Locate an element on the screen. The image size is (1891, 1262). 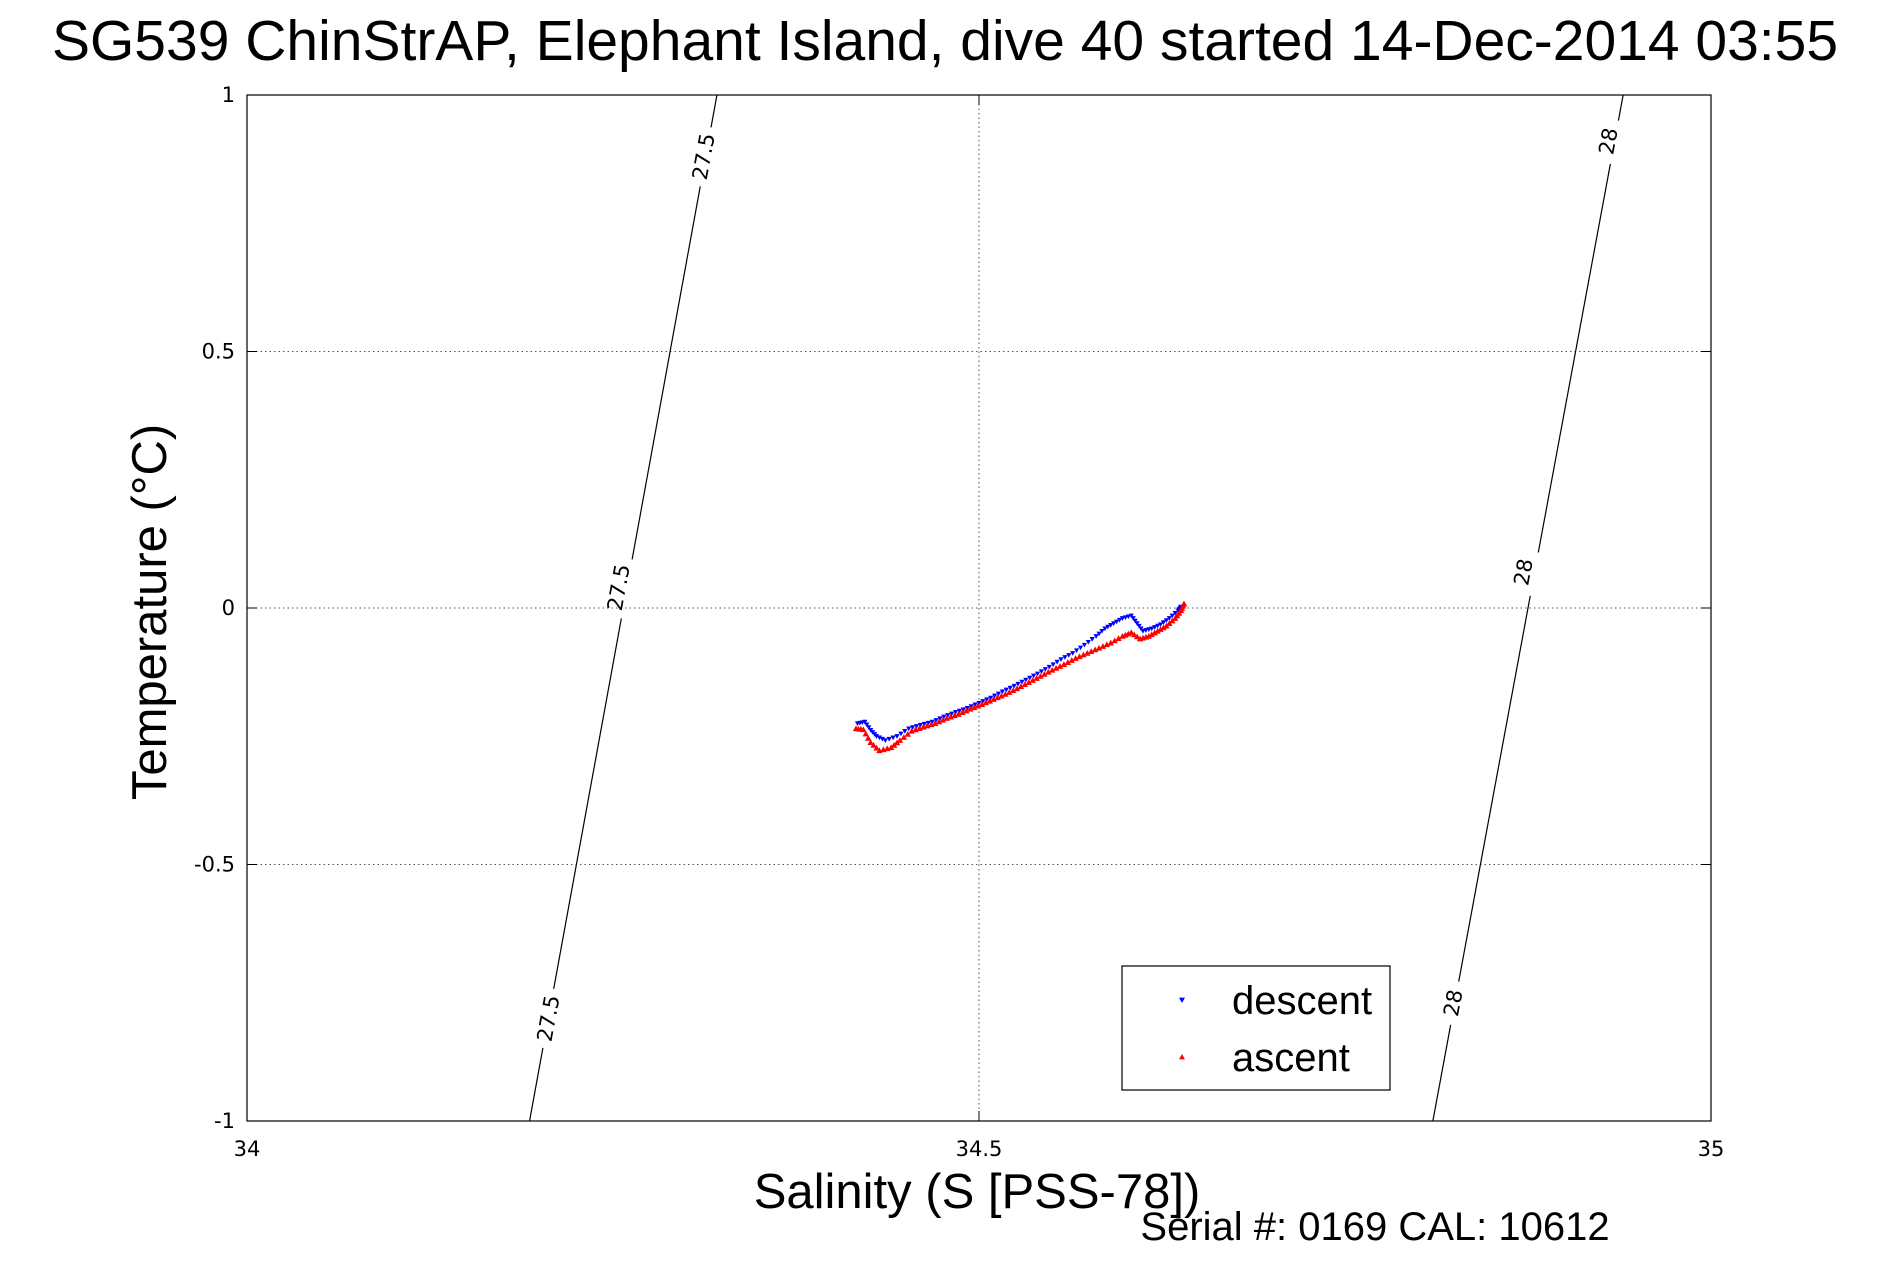
legend-label-ascent: ascent is located at coordinates (1291, 1058).